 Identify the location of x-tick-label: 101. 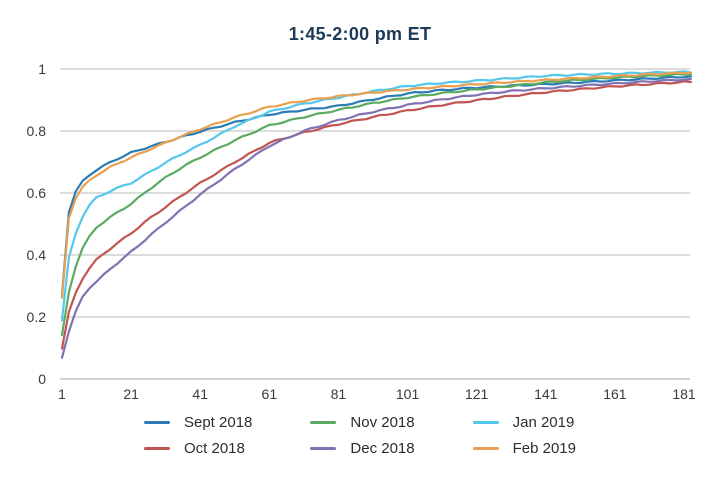
(408, 394).